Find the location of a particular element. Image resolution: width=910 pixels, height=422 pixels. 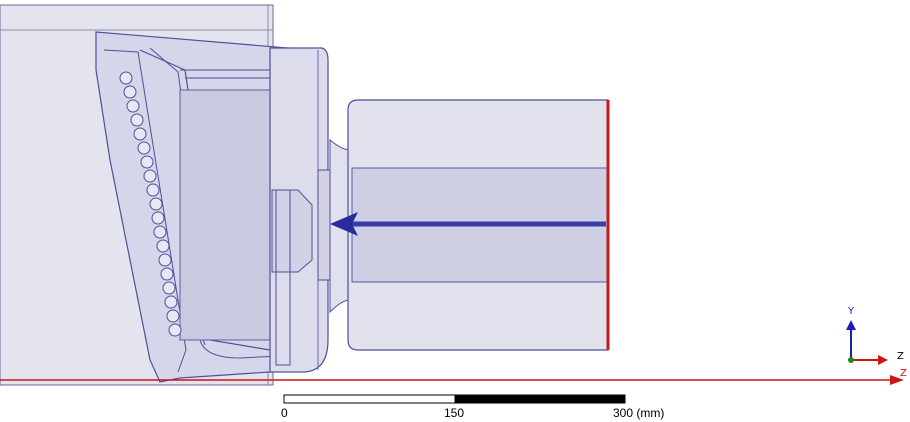

global-z-axis is located at coordinates (452, 380).